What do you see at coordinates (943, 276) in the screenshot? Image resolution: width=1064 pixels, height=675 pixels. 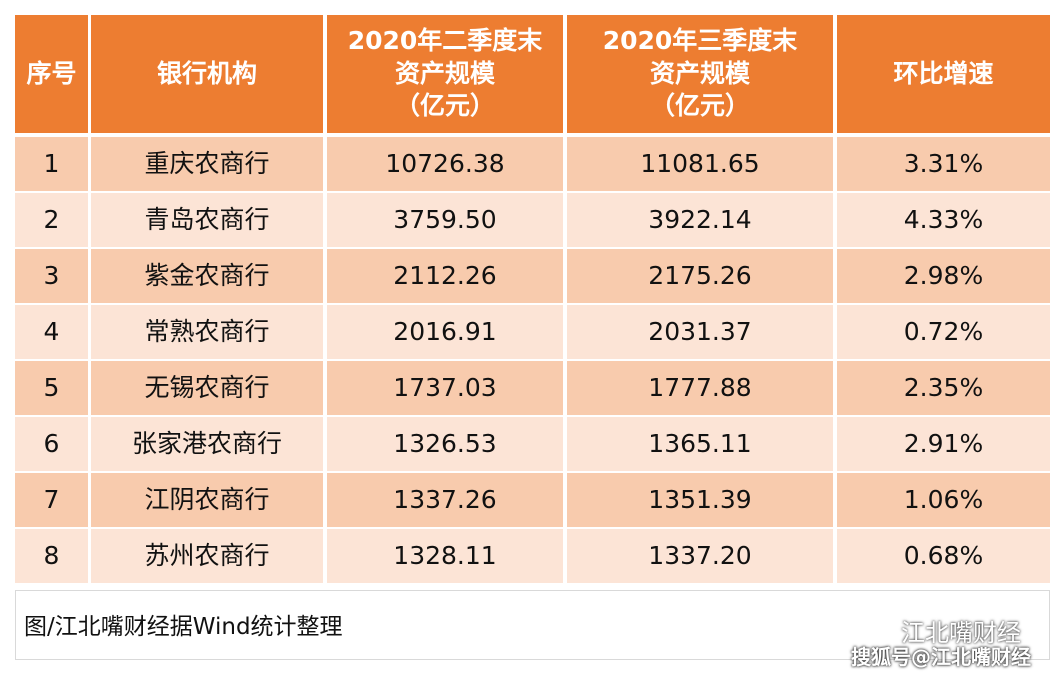 I see `table-cell: 2.98%` at bounding box center [943, 276].